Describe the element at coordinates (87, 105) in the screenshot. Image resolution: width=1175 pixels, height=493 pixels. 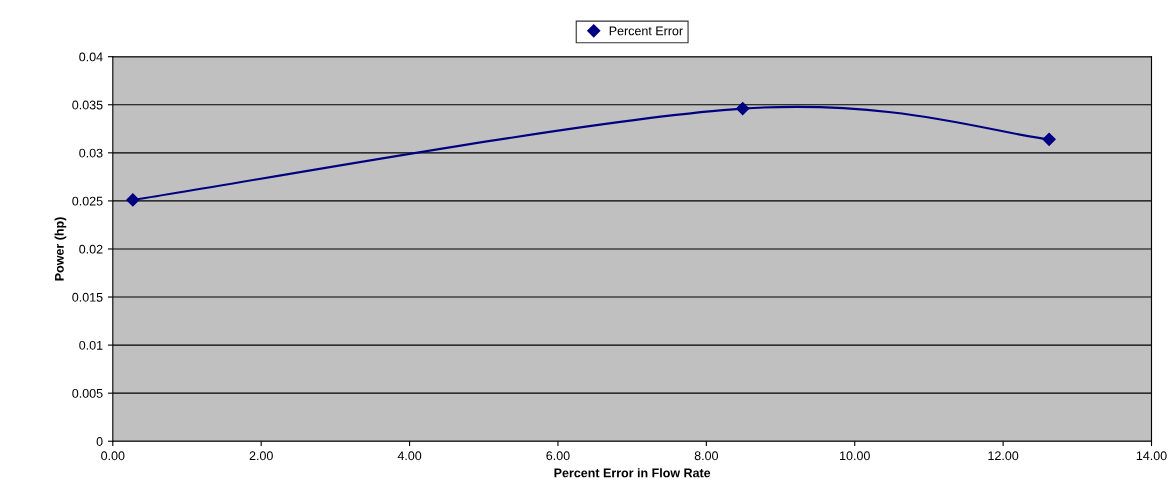
I see `y-tick-label: 0.035` at that location.